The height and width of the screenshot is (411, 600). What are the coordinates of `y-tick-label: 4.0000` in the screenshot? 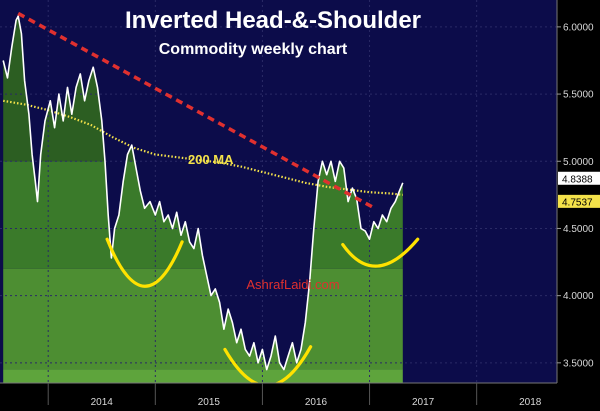 It's located at (578, 296).